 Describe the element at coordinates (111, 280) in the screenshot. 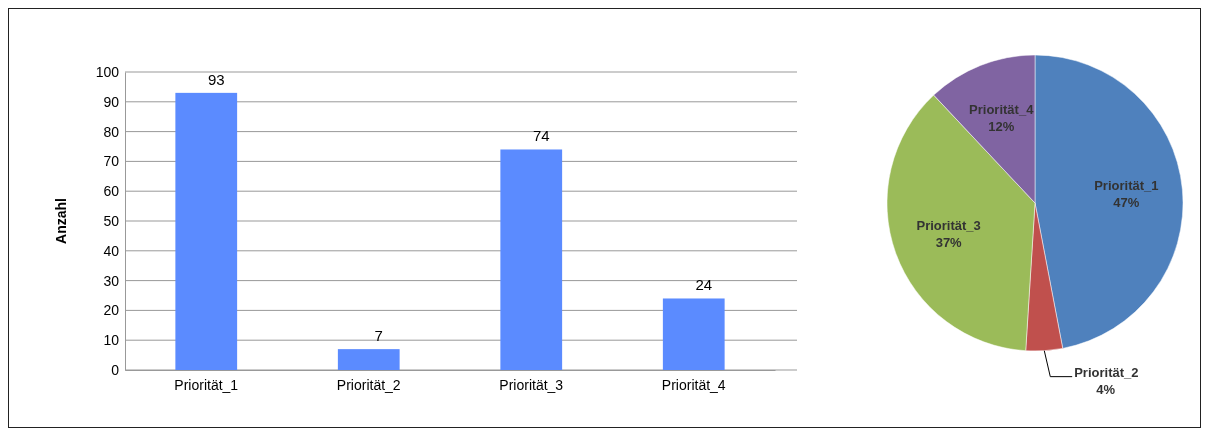

I see `y-tick-label: 30` at that location.